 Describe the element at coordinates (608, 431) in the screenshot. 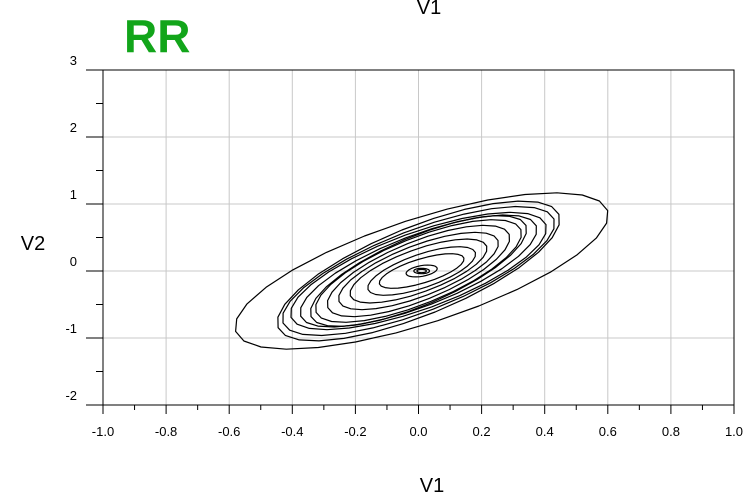

I see `x-tick-label: 0.6` at that location.